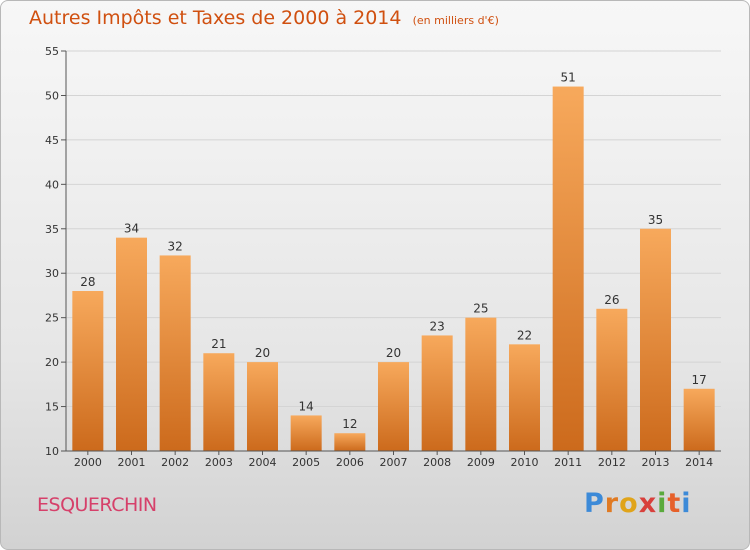 Image resolution: width=750 pixels, height=550 pixels. I want to click on y-tick-label: 10, so click(52, 451).